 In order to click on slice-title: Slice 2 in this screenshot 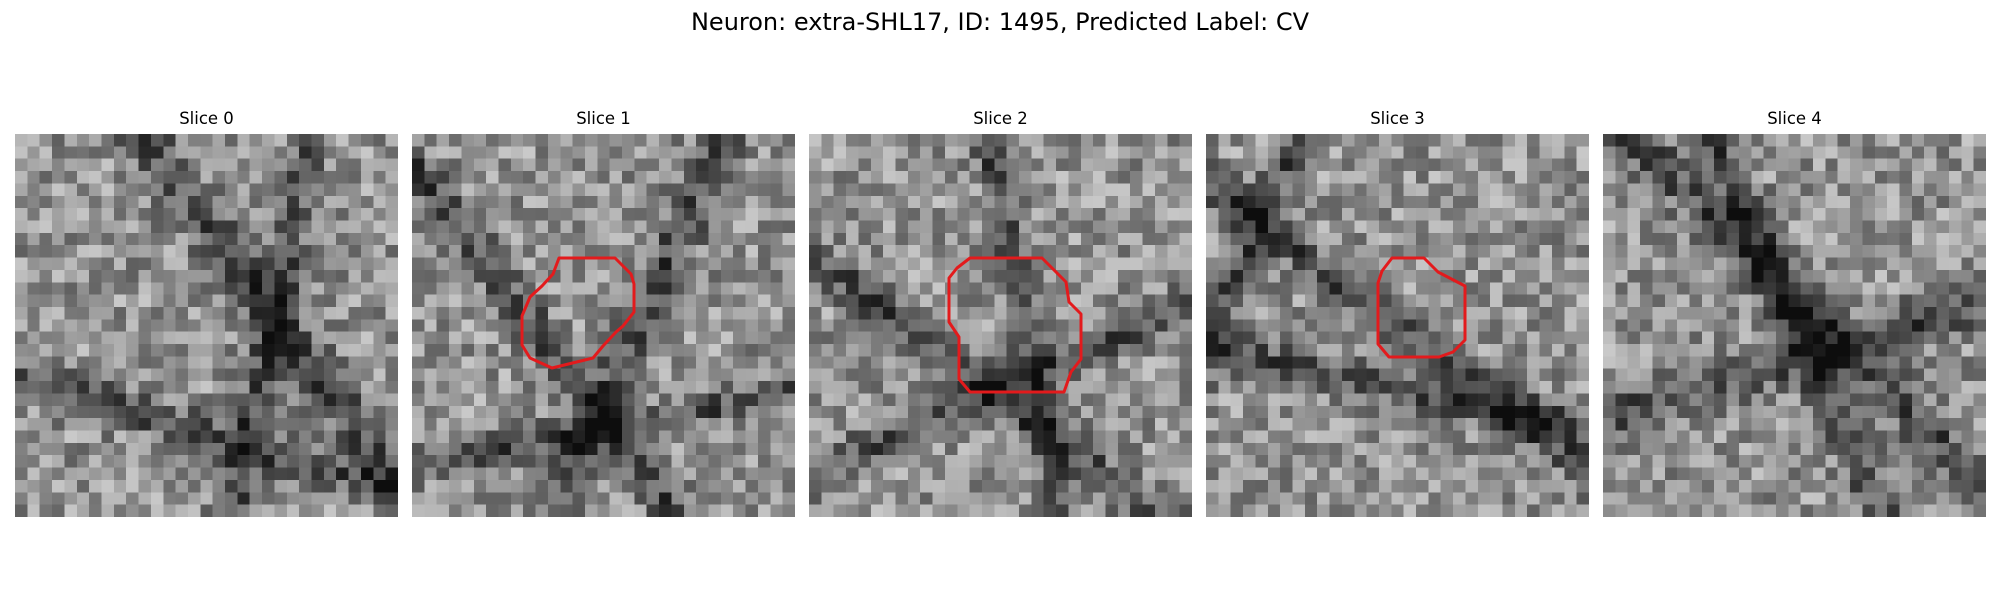, I will do `click(1000, 118)`.